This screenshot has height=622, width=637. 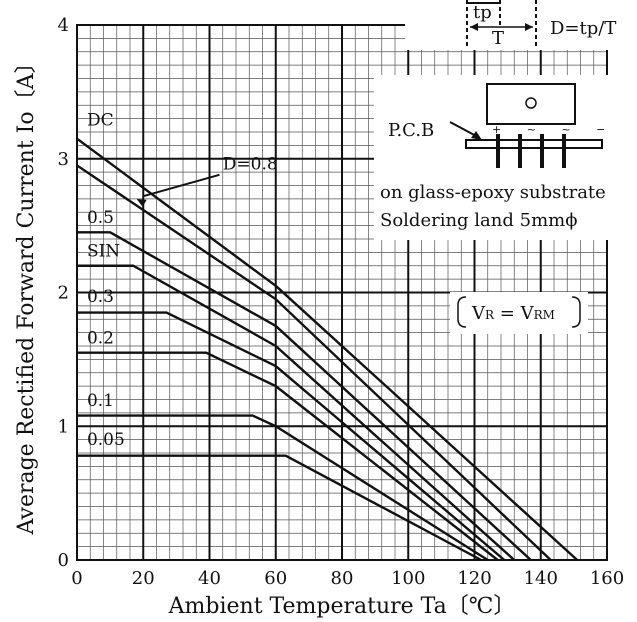 I want to click on period-arrow-head-right, so click(x=529, y=27).